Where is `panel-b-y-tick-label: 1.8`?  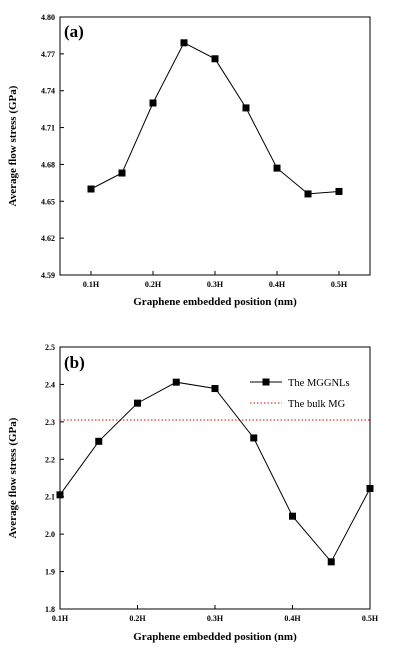
panel-b-y-tick-label: 1.8 is located at coordinates (50, 609).